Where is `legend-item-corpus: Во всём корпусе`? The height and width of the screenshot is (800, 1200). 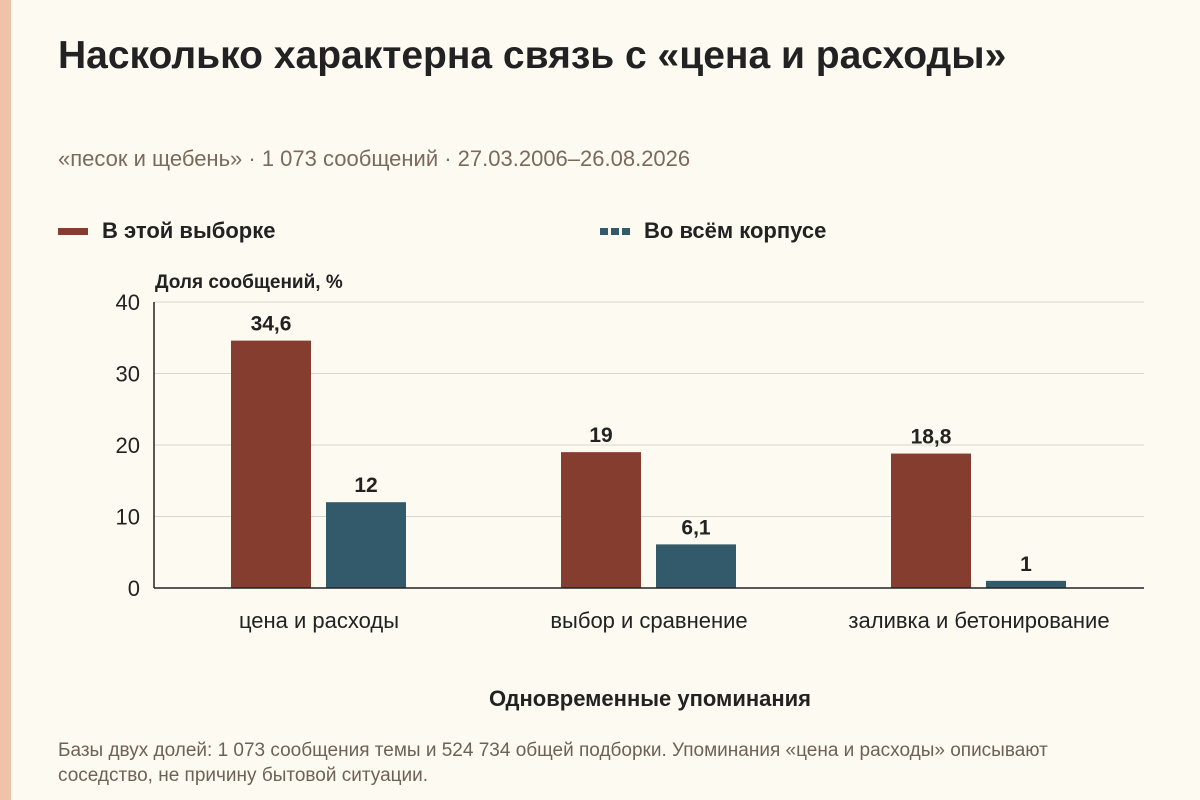 legend-item-corpus: Во всём корпусе is located at coordinates (713, 231).